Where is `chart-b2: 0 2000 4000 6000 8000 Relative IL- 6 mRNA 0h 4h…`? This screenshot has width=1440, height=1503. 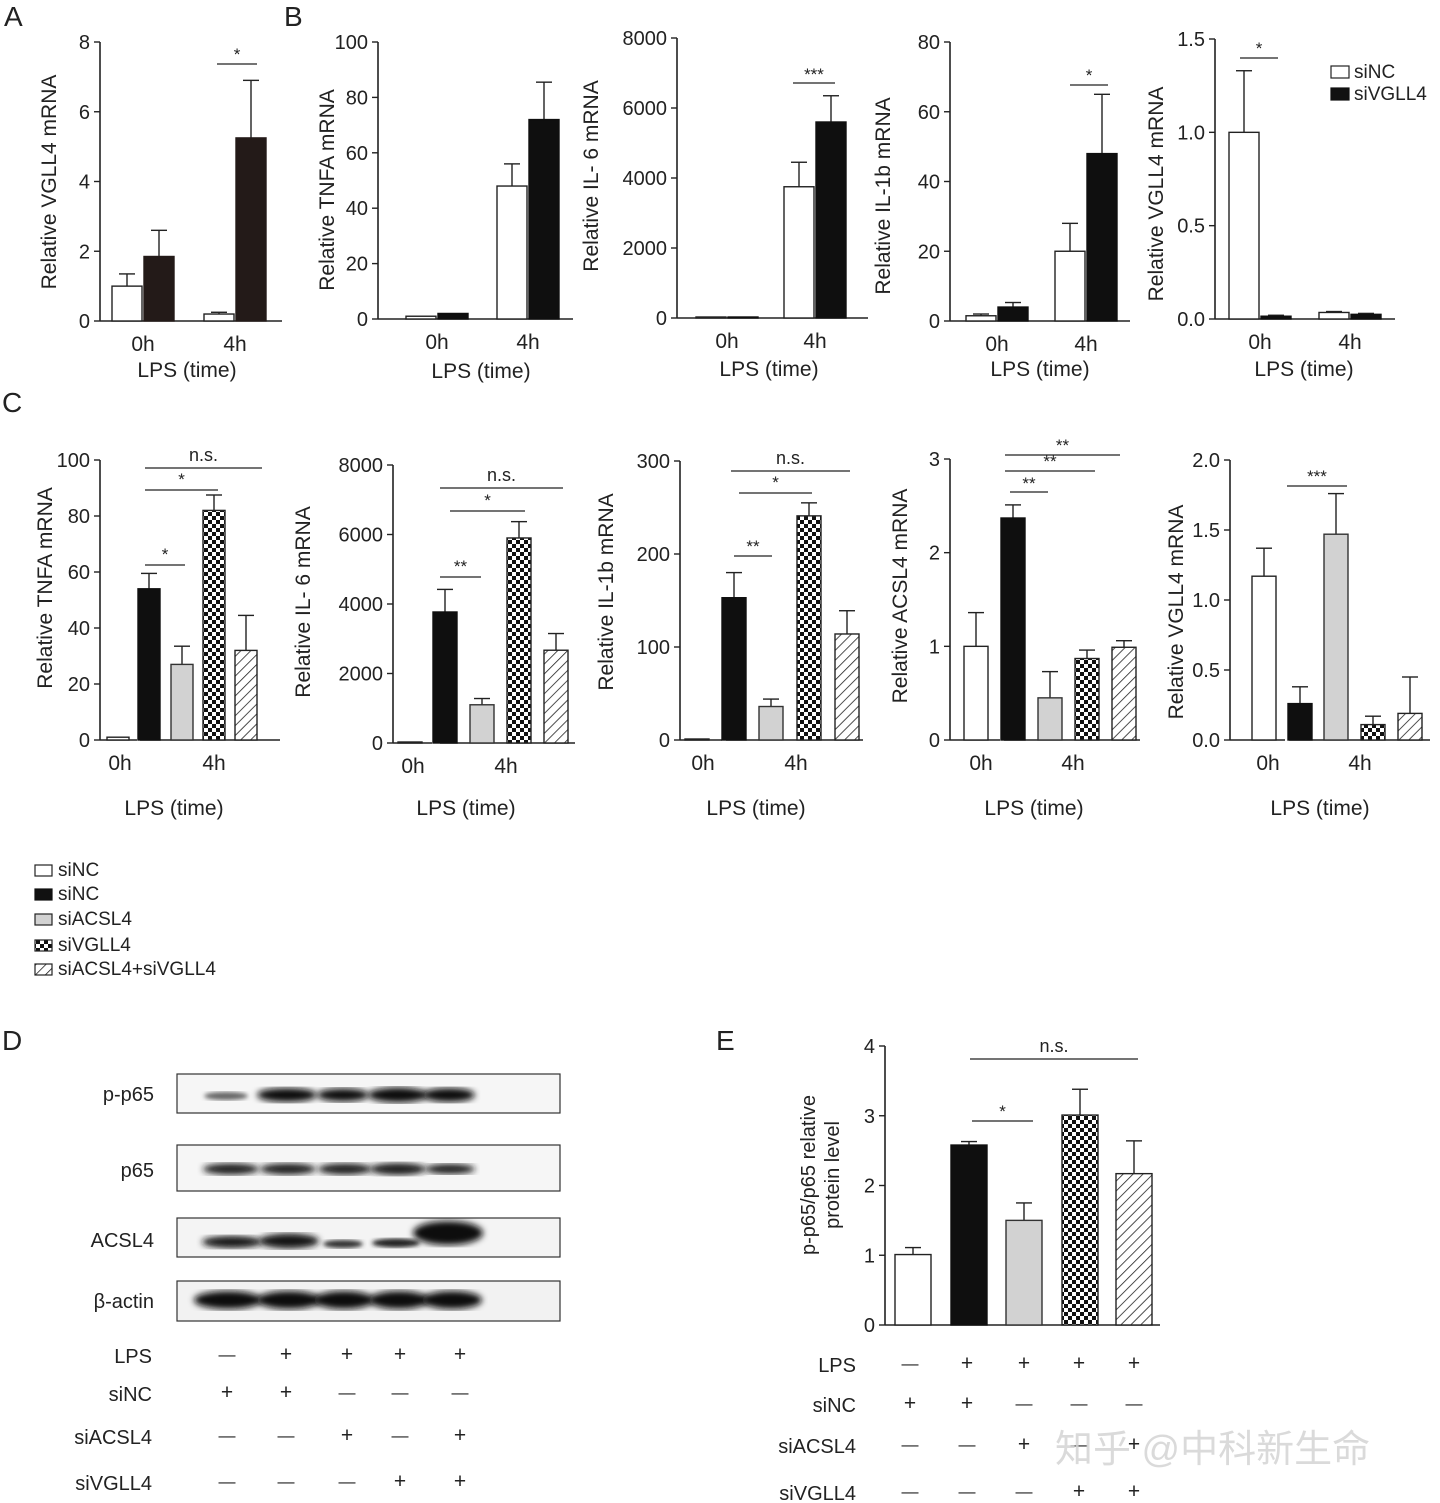
chart-b2: 0 2000 4000 6000 8000 Relative IL- 6 mRNA 0h 4h… is located at coordinates (724, 204).